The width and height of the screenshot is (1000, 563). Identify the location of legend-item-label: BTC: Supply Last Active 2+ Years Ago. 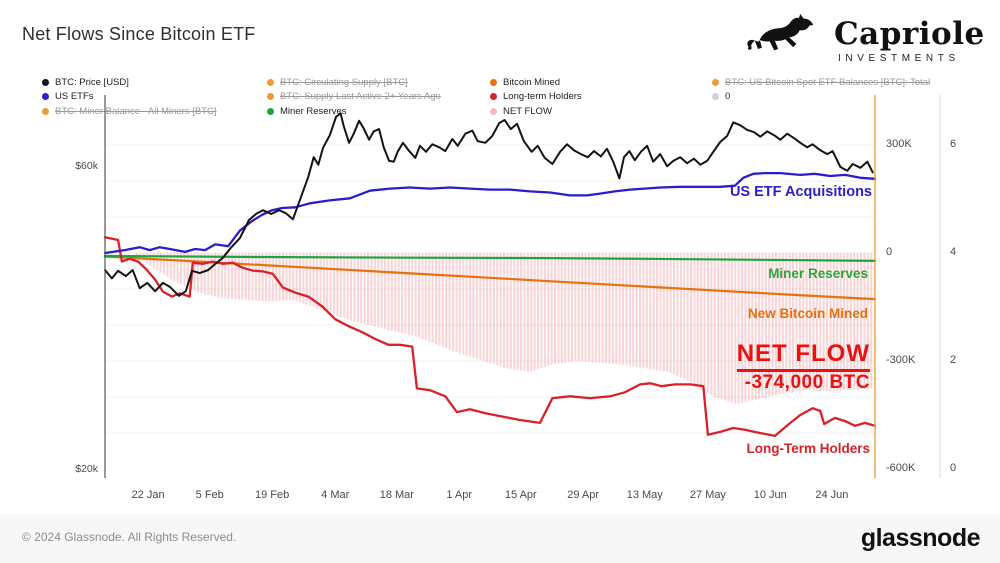
(360, 97).